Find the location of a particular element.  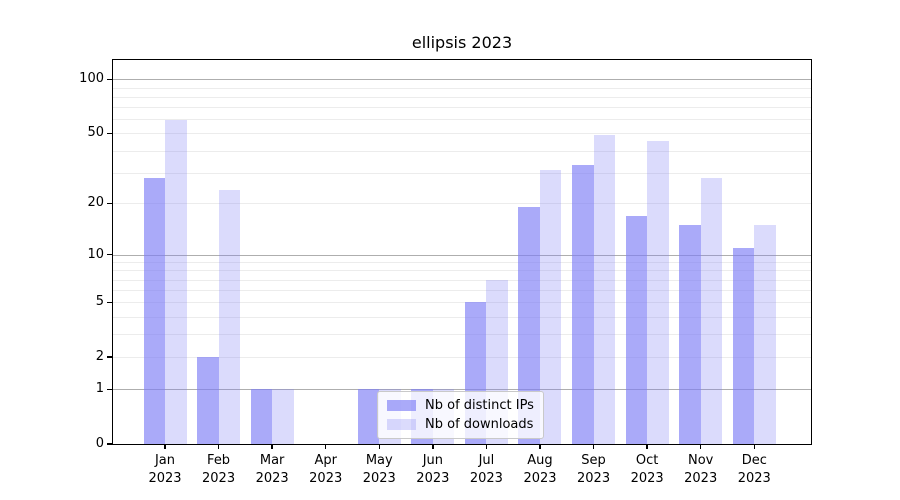

y-tick-label-1: 1 is located at coordinates (99, 389).